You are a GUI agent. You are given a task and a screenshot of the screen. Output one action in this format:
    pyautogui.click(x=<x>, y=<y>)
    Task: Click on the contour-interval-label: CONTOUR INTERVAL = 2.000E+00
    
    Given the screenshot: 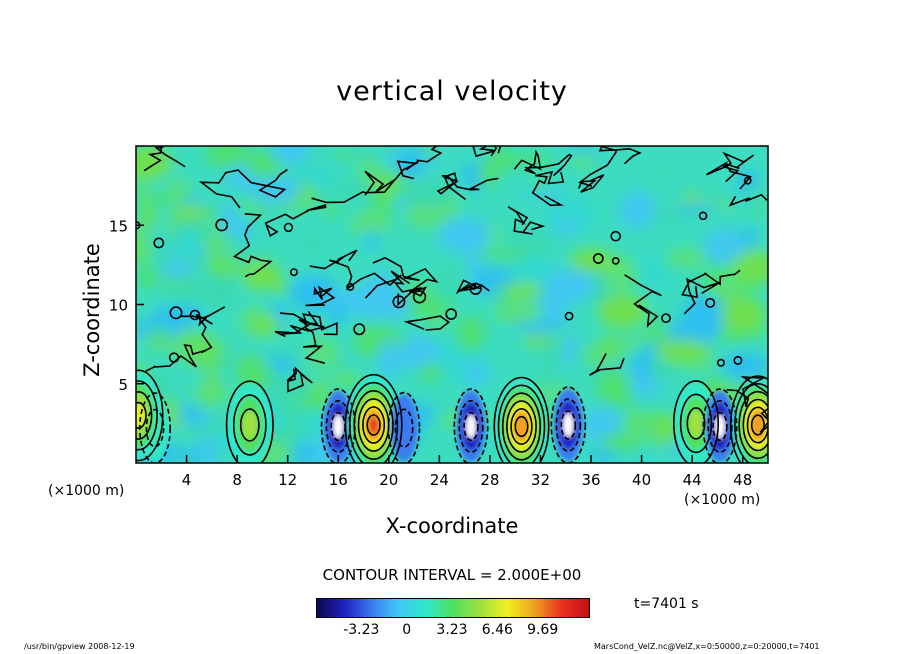 What is the action you would take?
    pyautogui.click(x=452, y=575)
    